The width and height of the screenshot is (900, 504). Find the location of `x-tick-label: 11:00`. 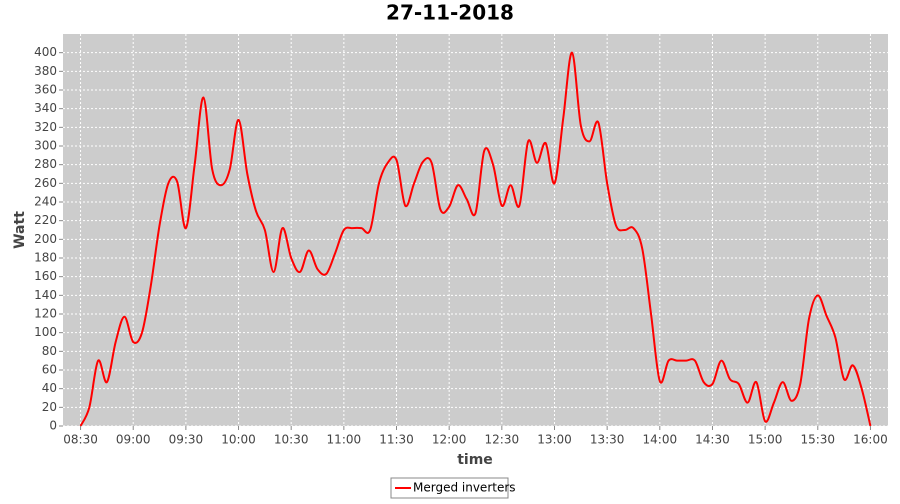

x-tick-label: 11:00 is located at coordinates (344, 440).